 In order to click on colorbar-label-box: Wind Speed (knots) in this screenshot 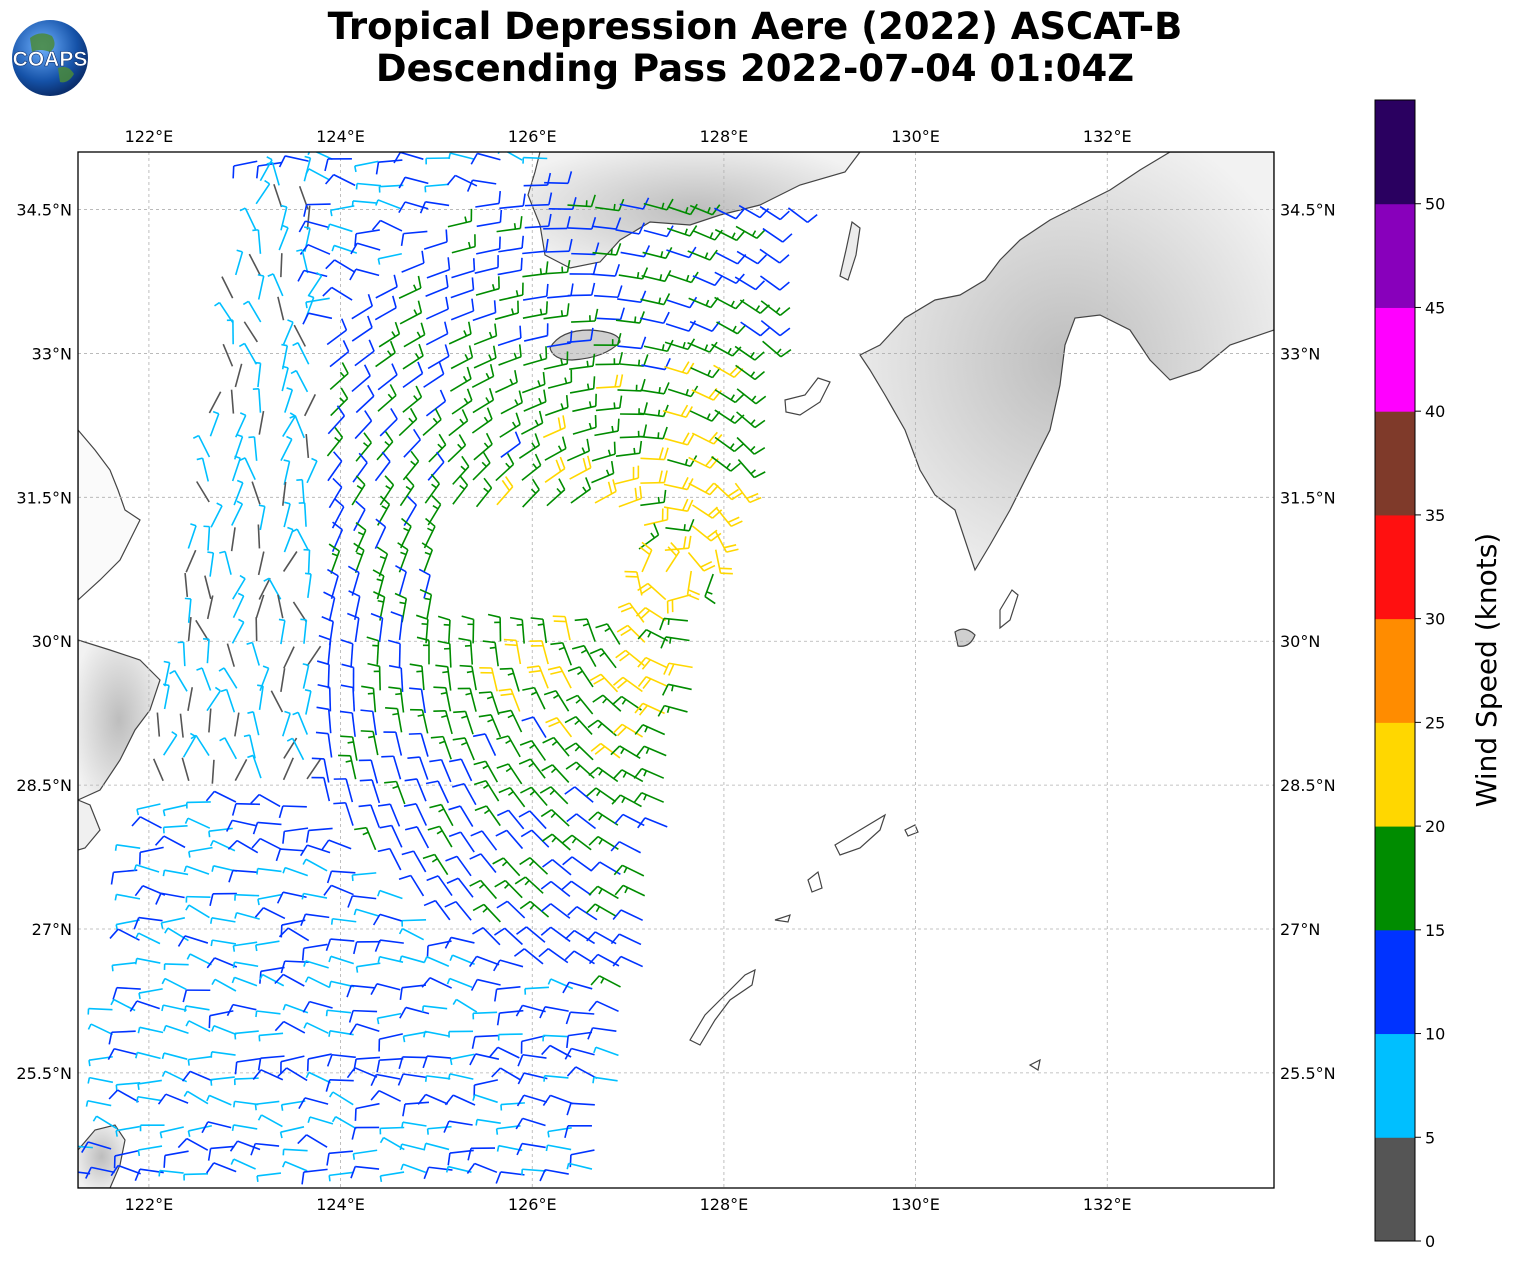, I will do `click(1486, 670)`.